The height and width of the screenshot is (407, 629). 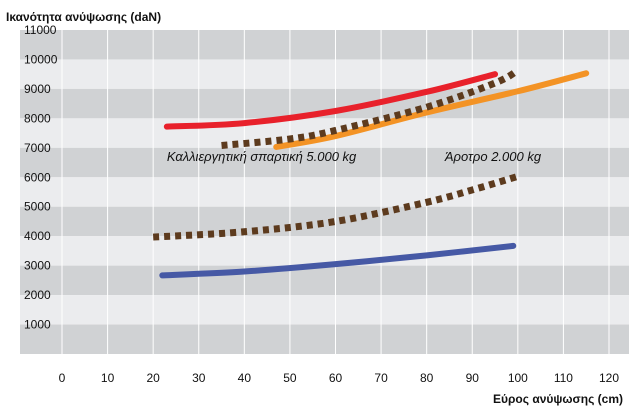 What do you see at coordinates (37, 148) in the screenshot?
I see `y-tick-label: 7000` at bounding box center [37, 148].